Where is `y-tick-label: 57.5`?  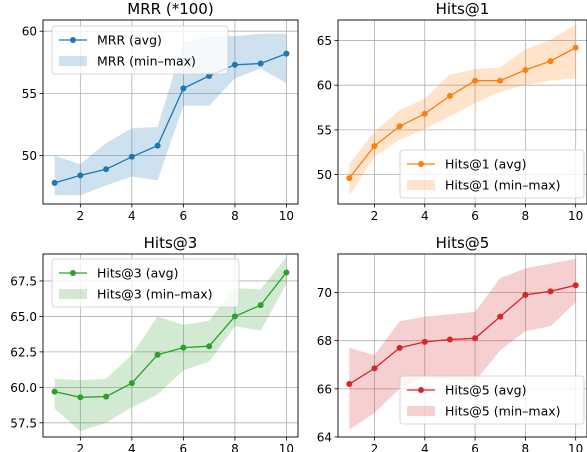
y-tick-label: 57.5 is located at coordinates (23, 423).